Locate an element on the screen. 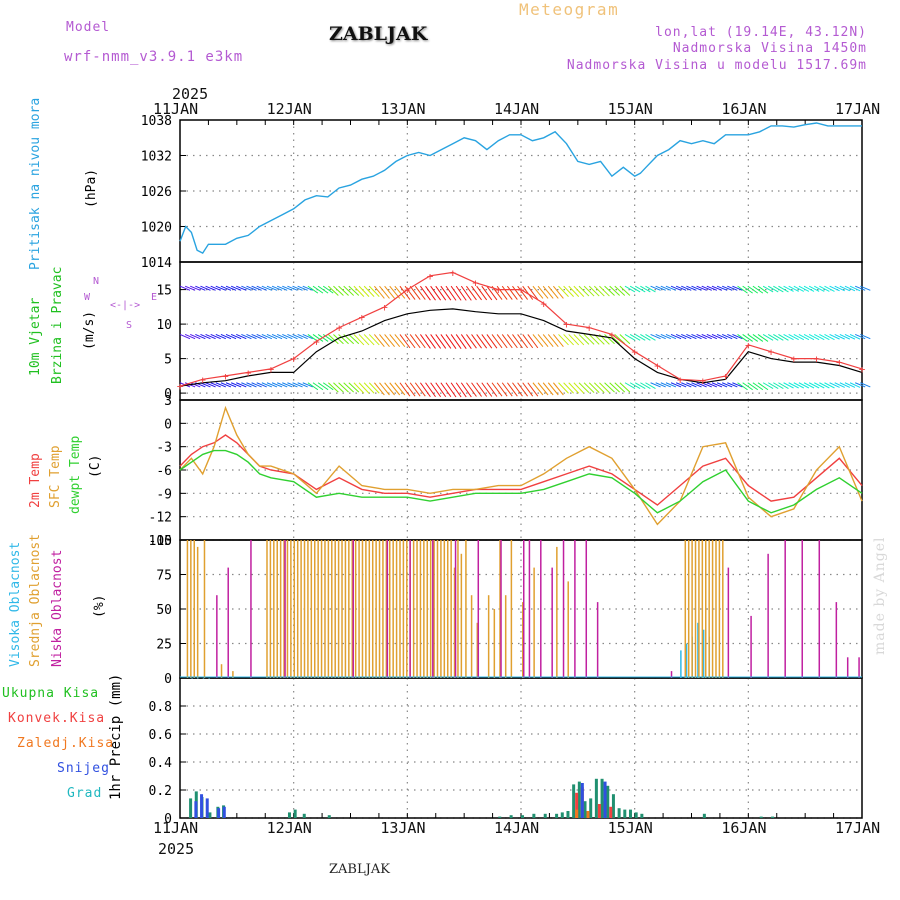 This screenshot has width=900, height=900. compass-mark: S is located at coordinates (129, 325).